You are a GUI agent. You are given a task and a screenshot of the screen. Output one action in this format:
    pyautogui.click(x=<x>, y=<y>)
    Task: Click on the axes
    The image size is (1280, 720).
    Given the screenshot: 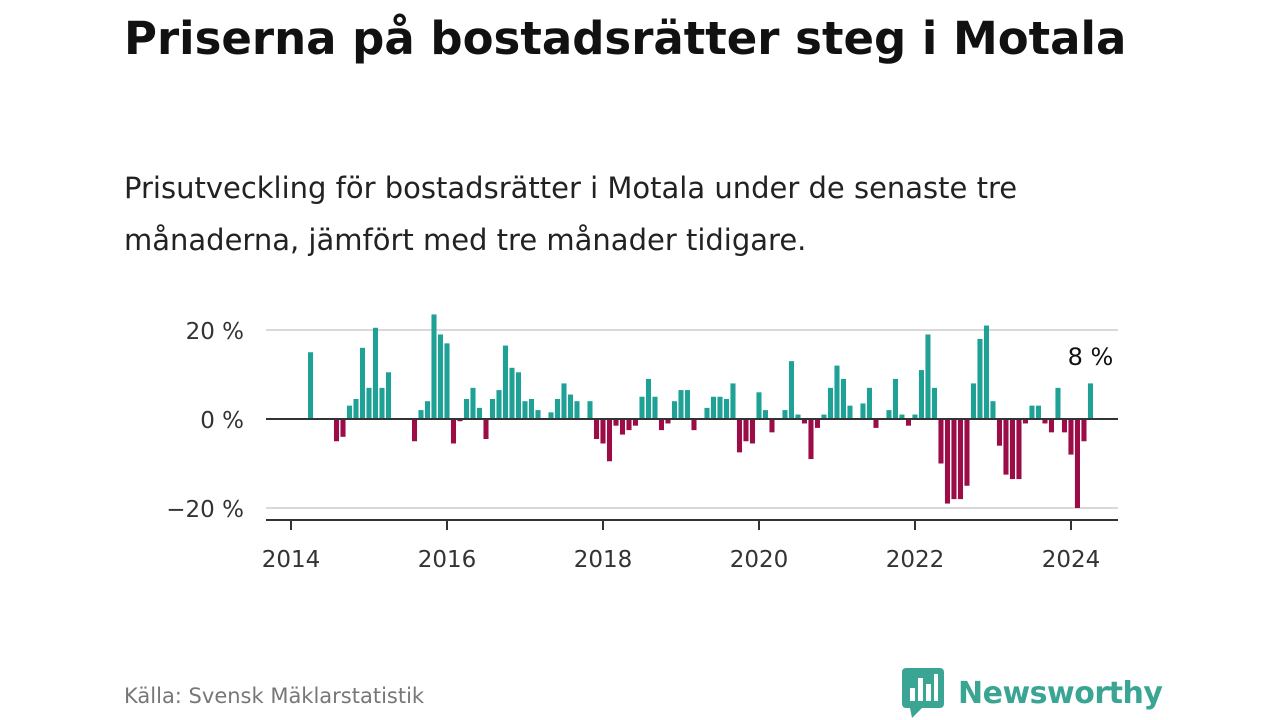 What is the action you would take?
    pyautogui.click(x=692, y=474)
    